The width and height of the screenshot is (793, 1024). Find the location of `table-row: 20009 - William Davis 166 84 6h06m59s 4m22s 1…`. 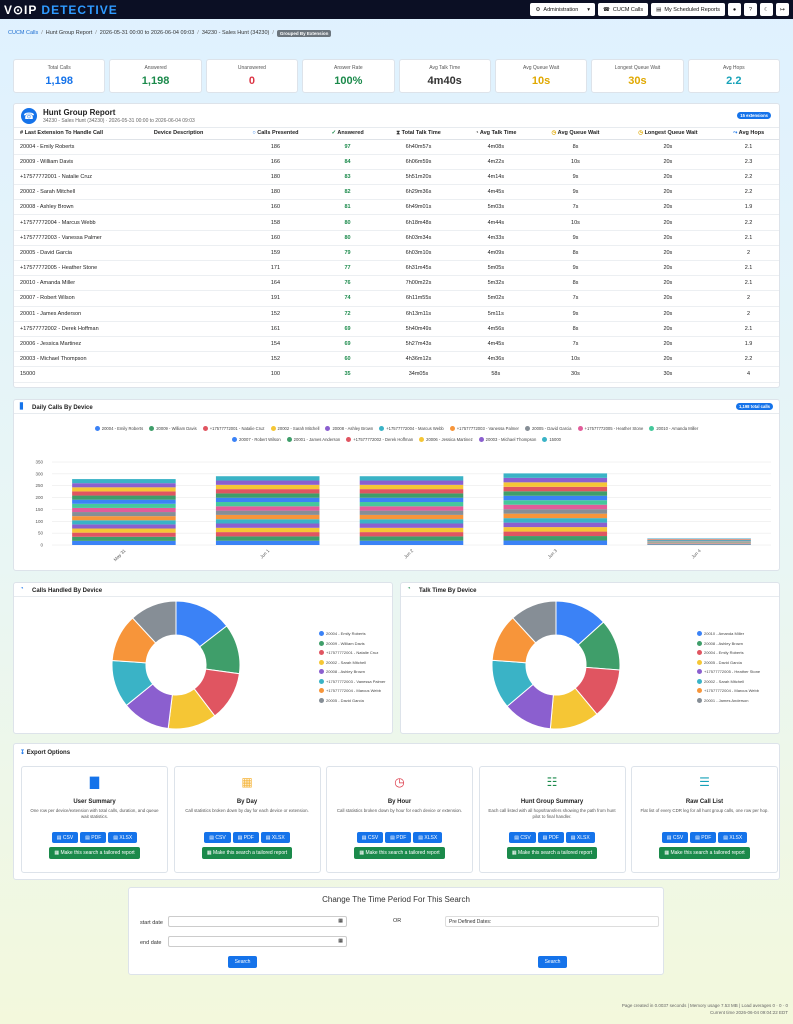

table-row: 20009 - William Davis 166 84 6h06m59s 4m22s 1… is located at coordinates (396, 162).